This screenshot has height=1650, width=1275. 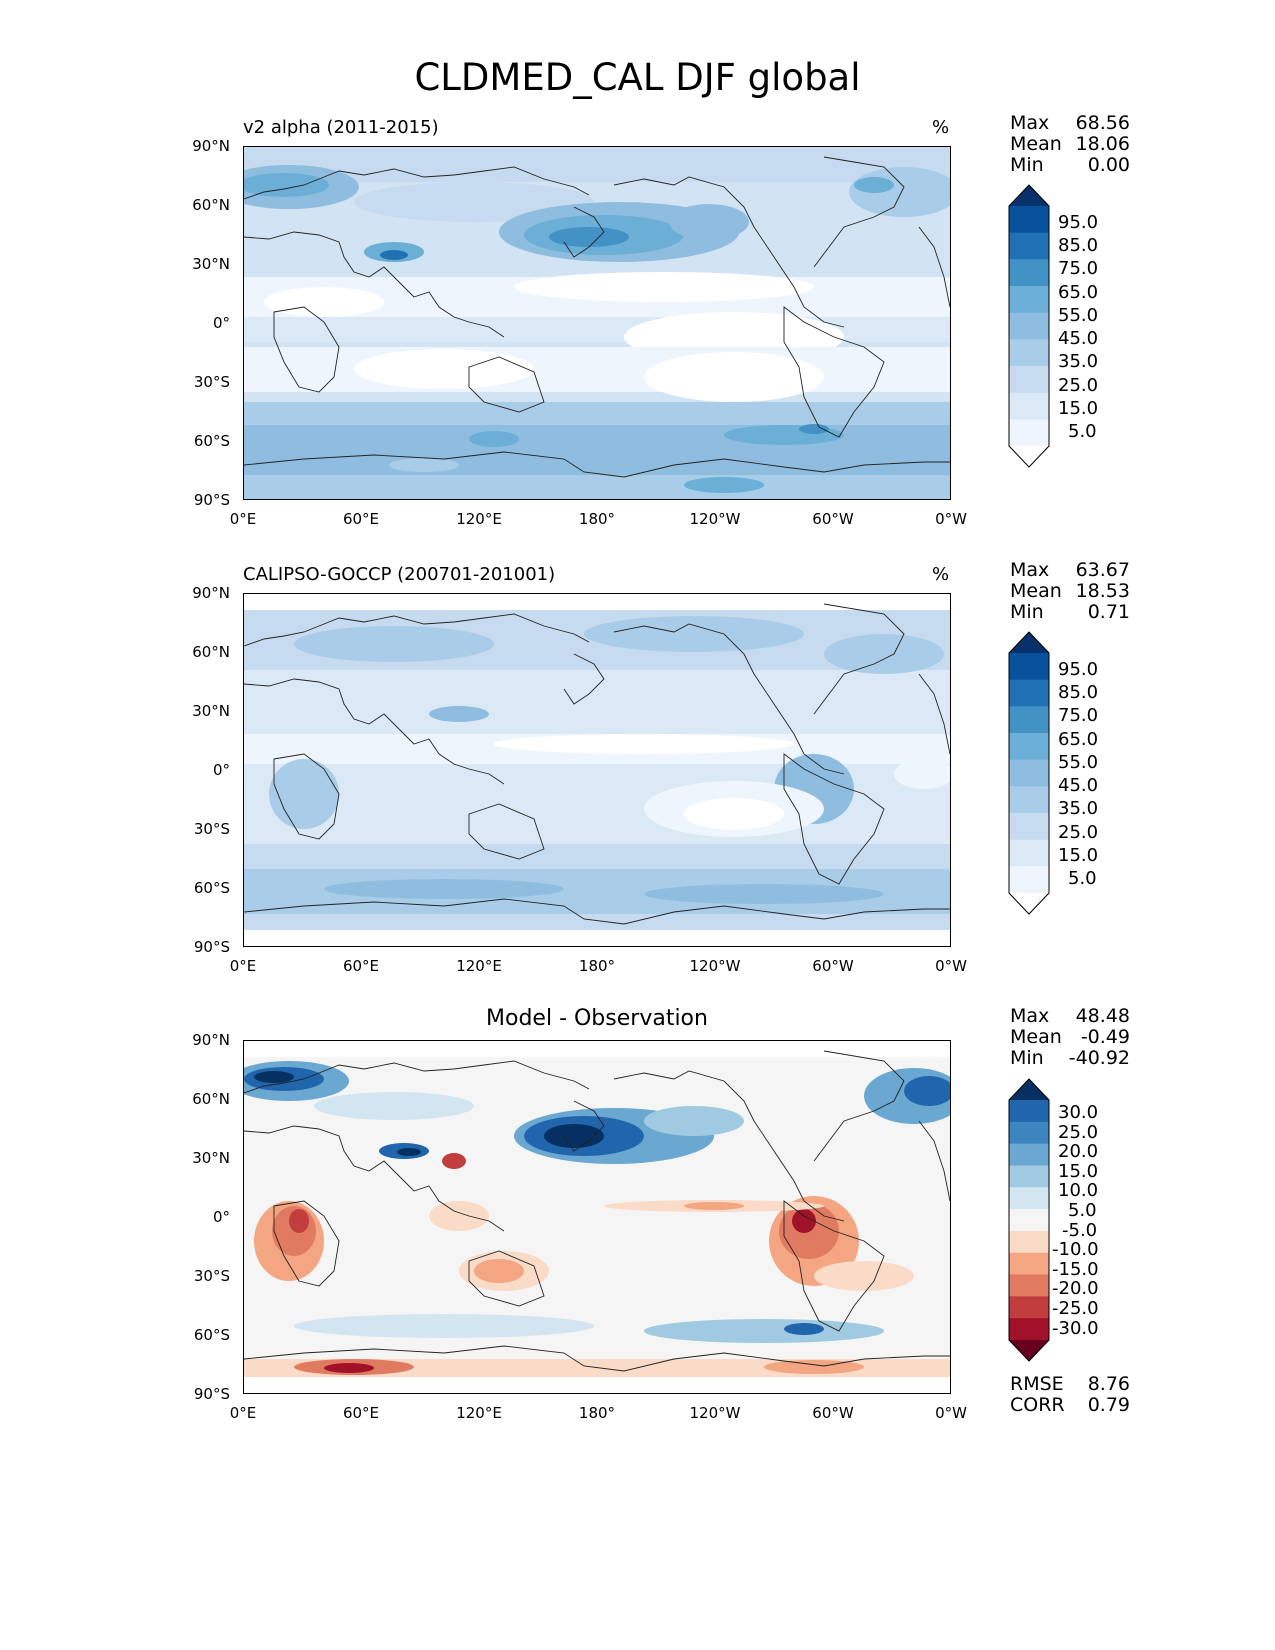 I want to click on panel-1-subtitle: v2 alpha (2011-2015), so click(x=341, y=127).